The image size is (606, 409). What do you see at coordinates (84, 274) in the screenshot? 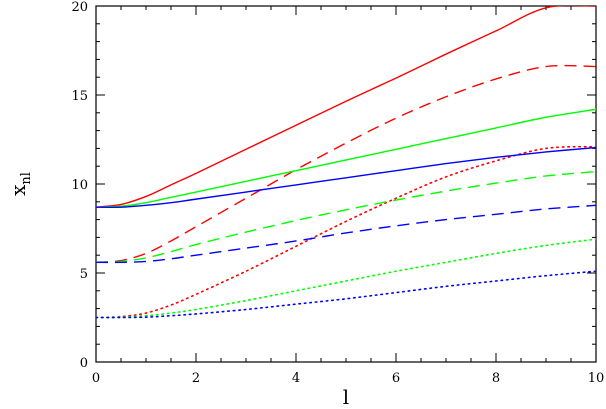
I see `y-tick-label: 5` at bounding box center [84, 274].